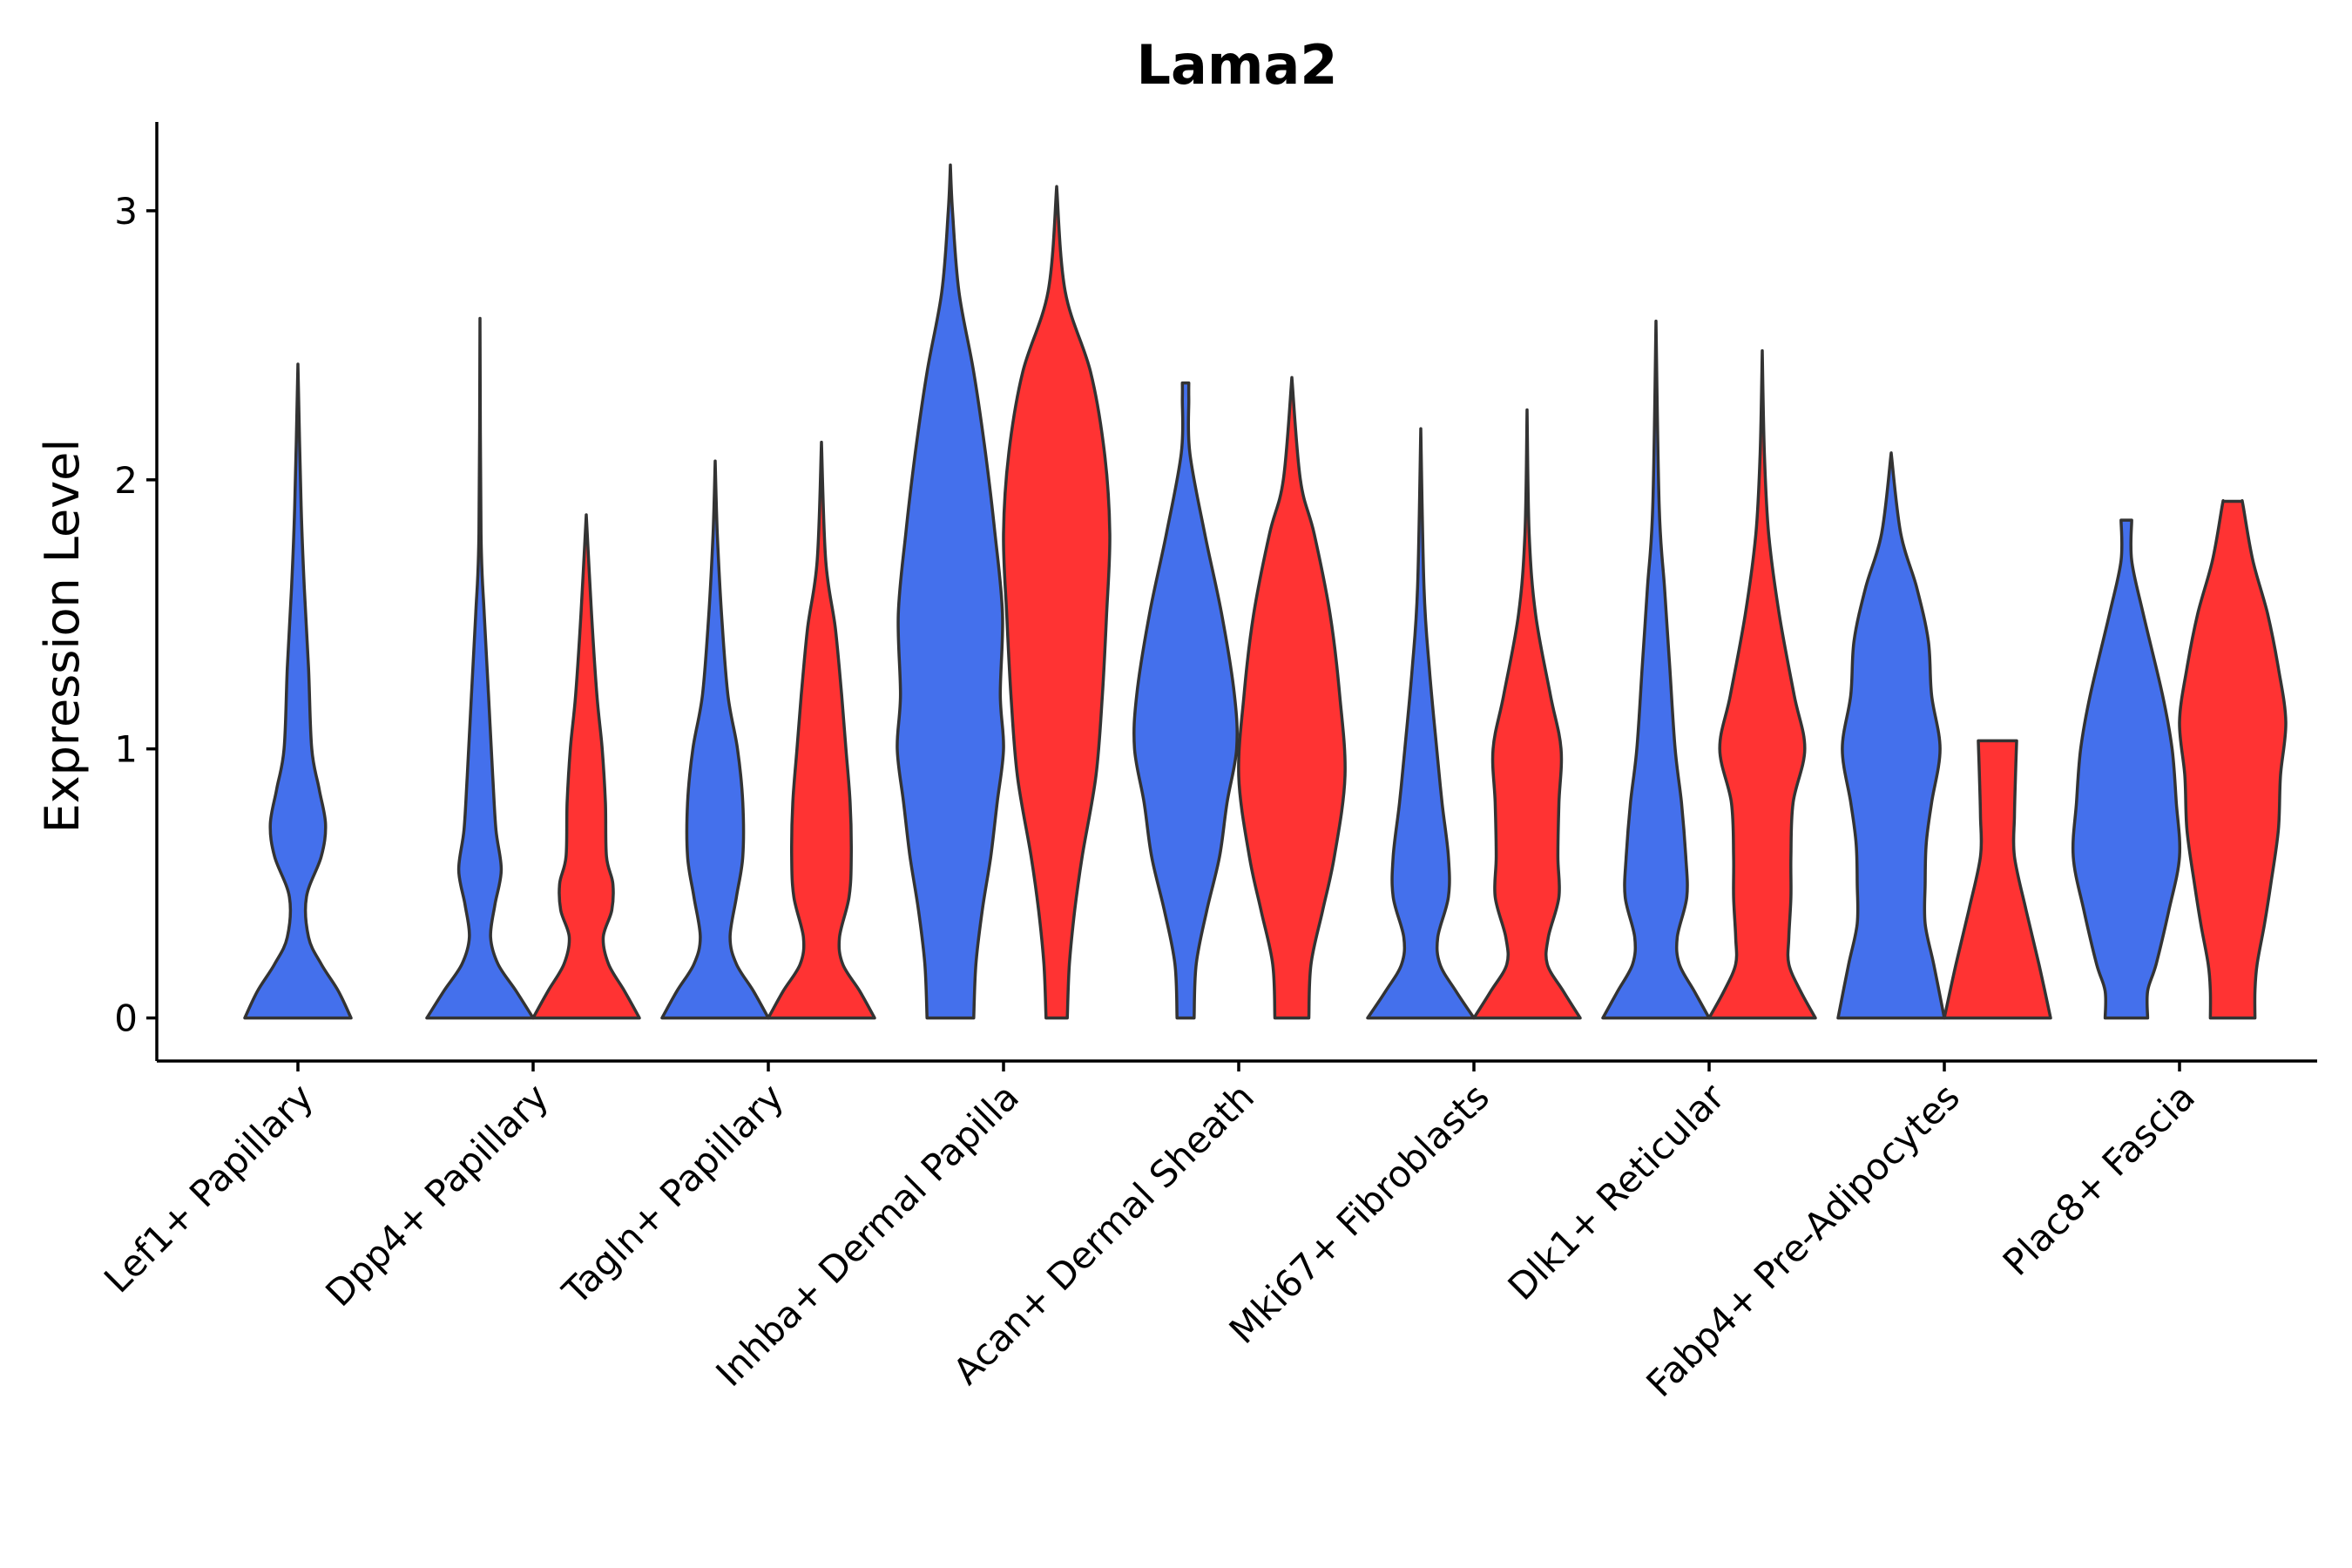 Image resolution: width=2352 pixels, height=1568 pixels. What do you see at coordinates (2233, 759) in the screenshot?
I see `violin-plac8-fascia-red` at bounding box center [2233, 759].